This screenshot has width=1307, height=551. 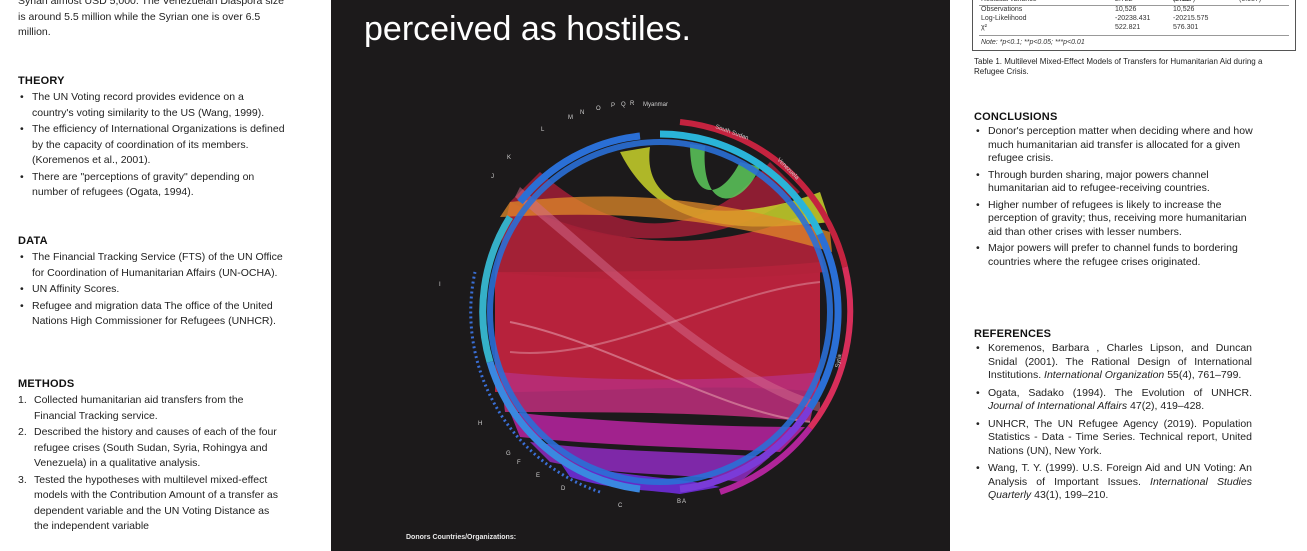 I want to click on data-heading: DATA, so click(x=33, y=241).